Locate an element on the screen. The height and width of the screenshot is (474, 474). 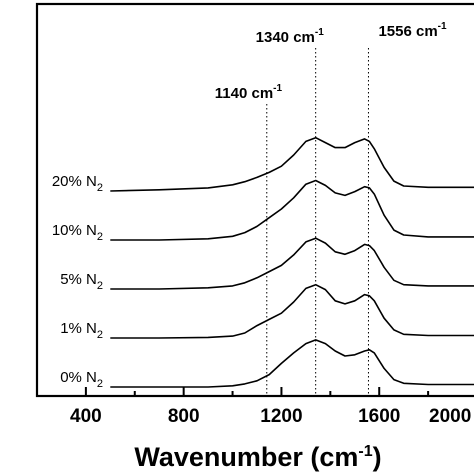
x-axis-title-sup: -1 is located at coordinates (365, 451).